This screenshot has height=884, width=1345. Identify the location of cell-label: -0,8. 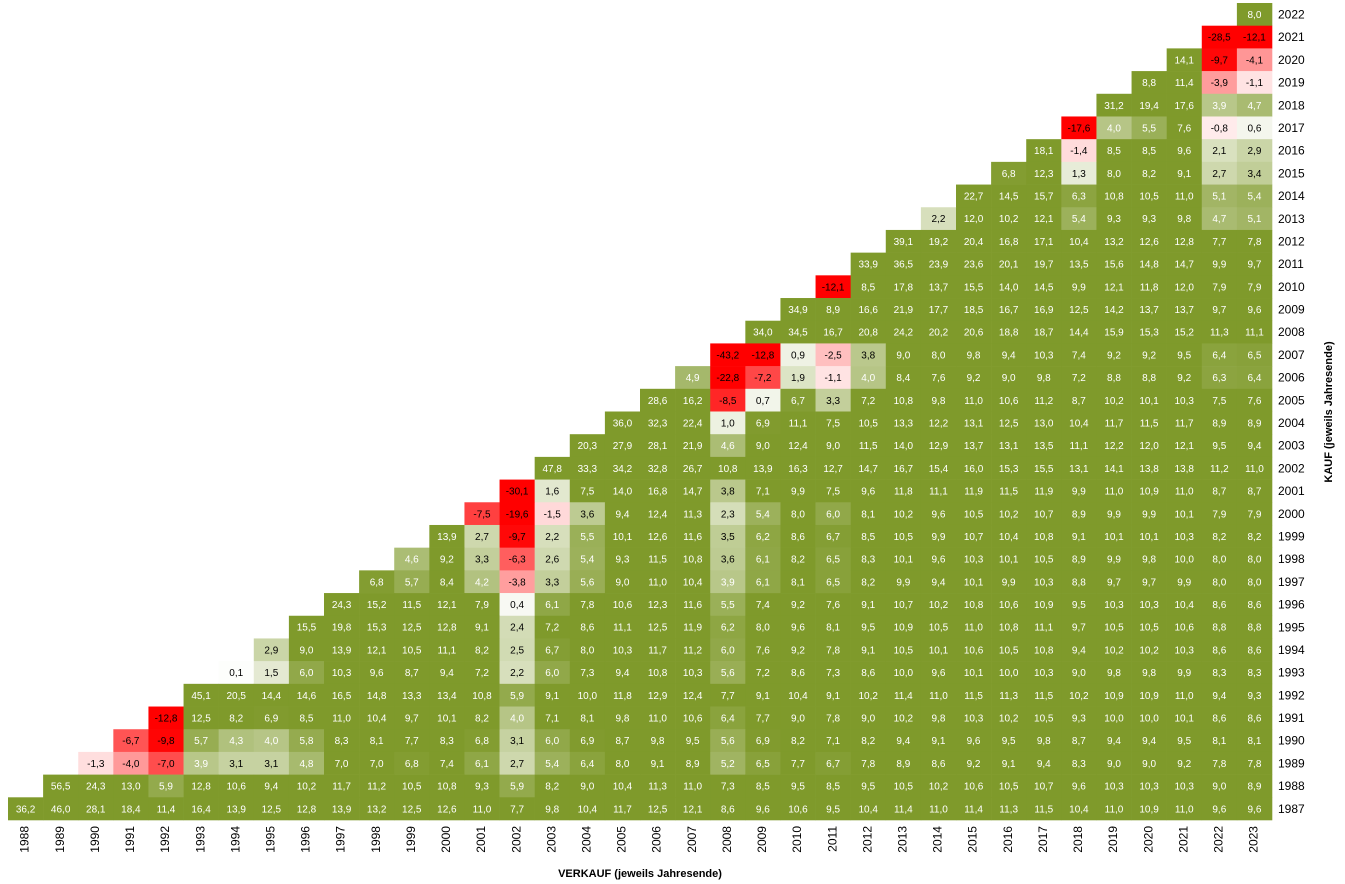
(1220, 128).